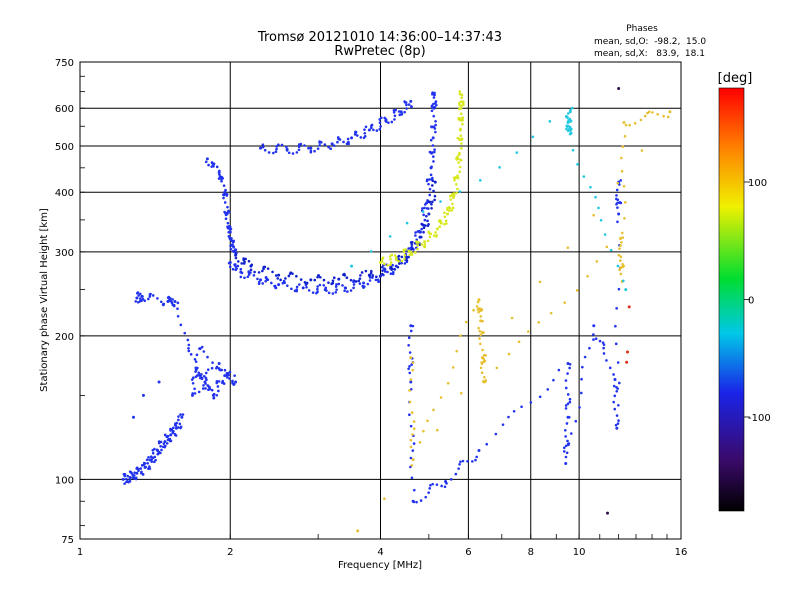 Image resolution: width=800 pixels, height=600 pixels. I want to click on colorbar-label: [deg], so click(735, 78).